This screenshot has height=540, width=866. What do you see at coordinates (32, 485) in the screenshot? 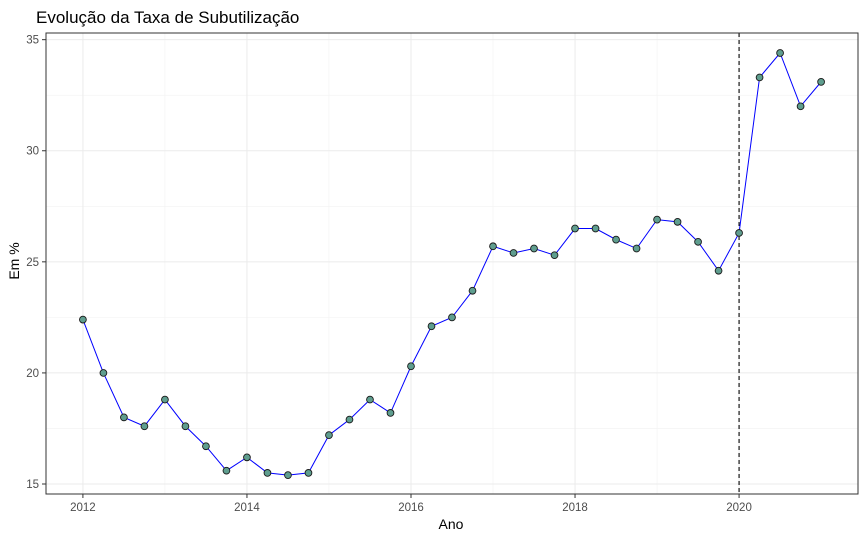
I see `y-tick-label: 15` at bounding box center [32, 485].